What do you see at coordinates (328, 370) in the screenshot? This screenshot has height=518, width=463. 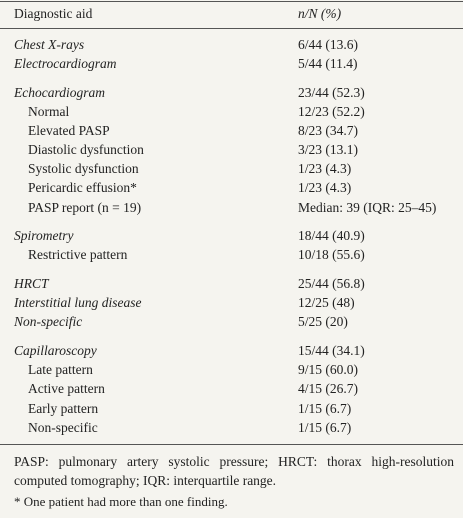 I see `row-value: 9/15 (60.0)` at bounding box center [328, 370].